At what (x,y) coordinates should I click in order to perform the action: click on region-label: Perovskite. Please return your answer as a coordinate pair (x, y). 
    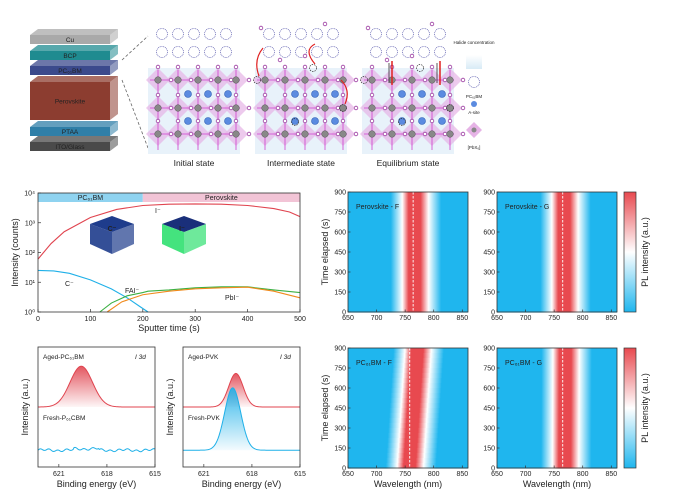
    Looking at the image, I should click on (221, 198).